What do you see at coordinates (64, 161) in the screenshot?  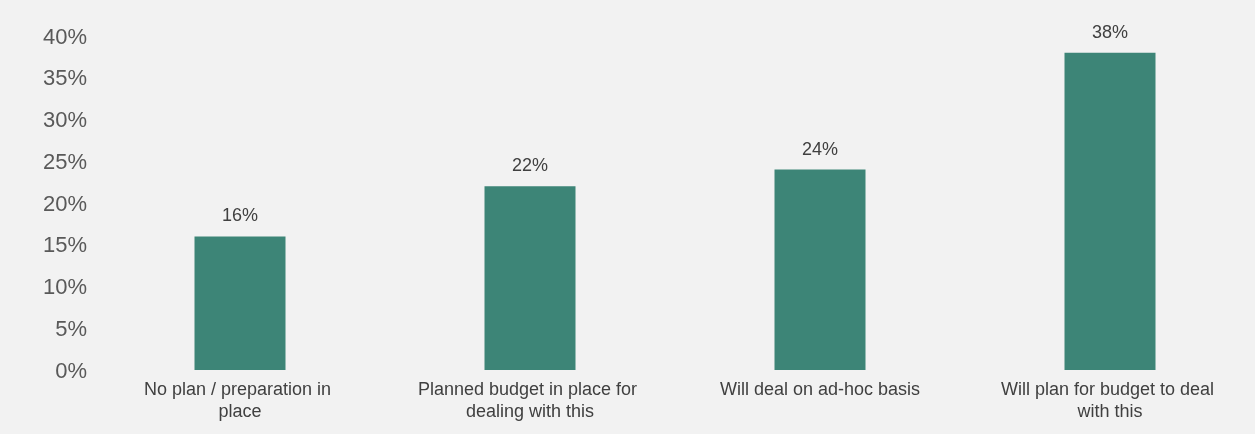 I see `y-tick-label: 25%` at bounding box center [64, 161].